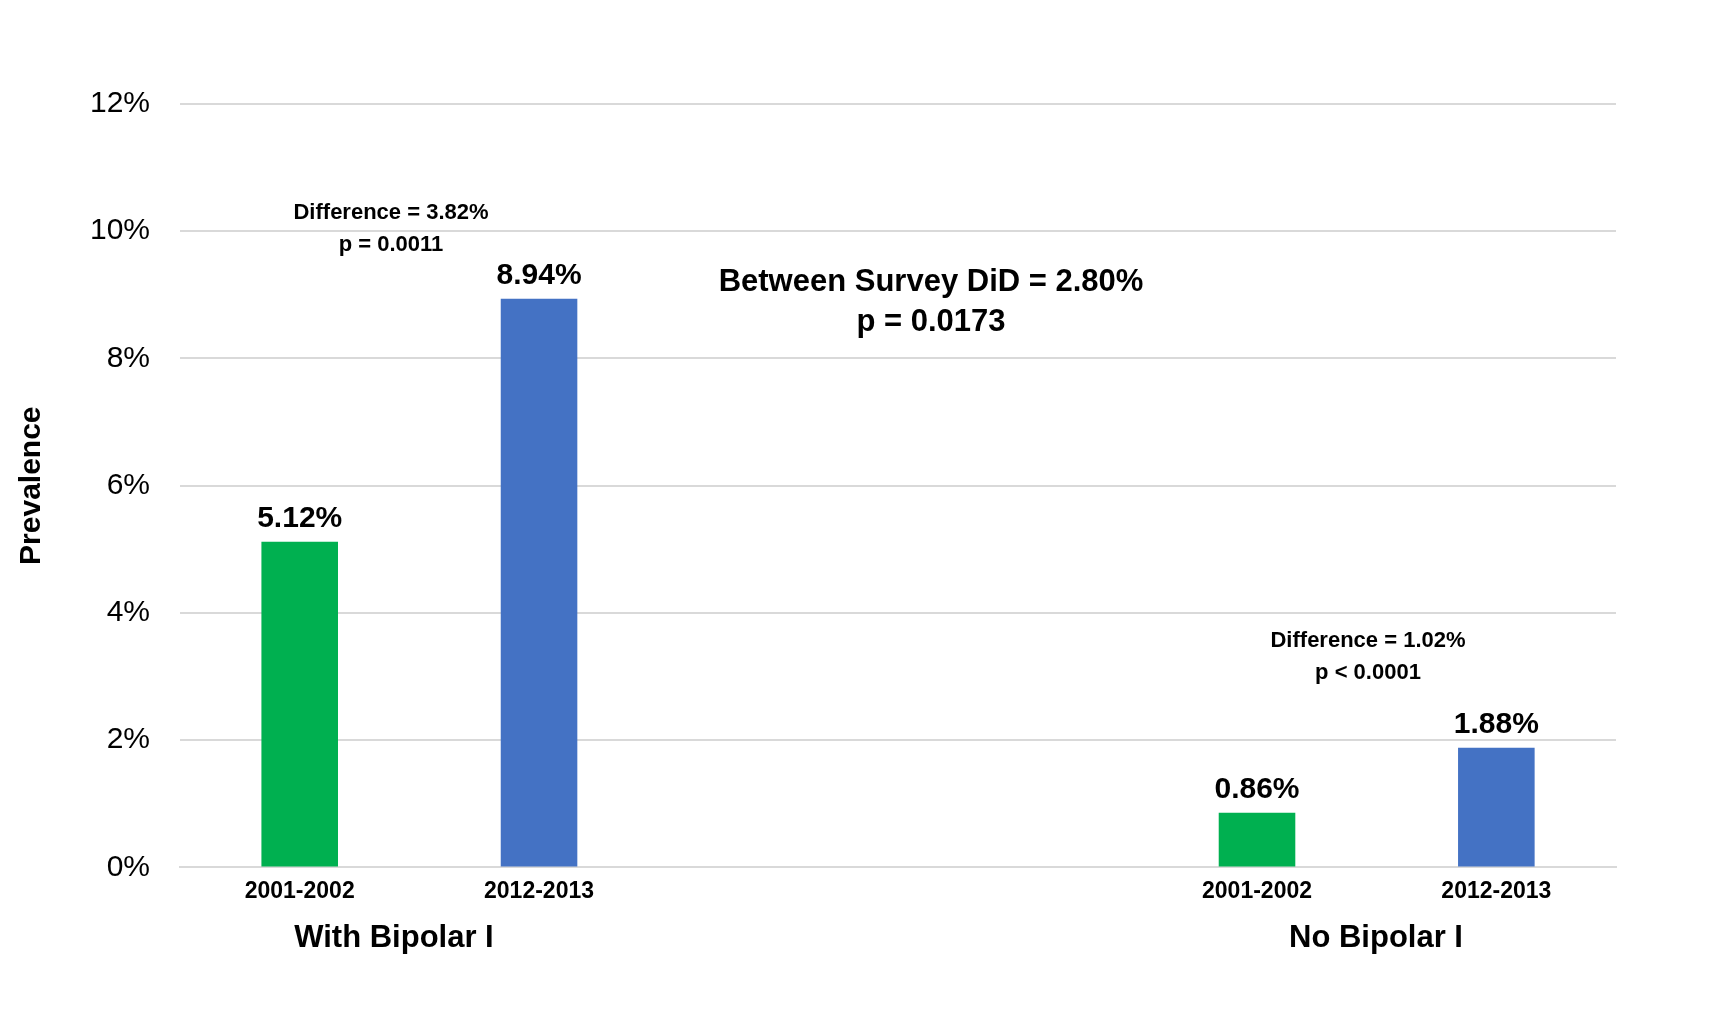  Describe the element at coordinates (128, 611) in the screenshot. I see `y-tick-label: 4%` at that location.